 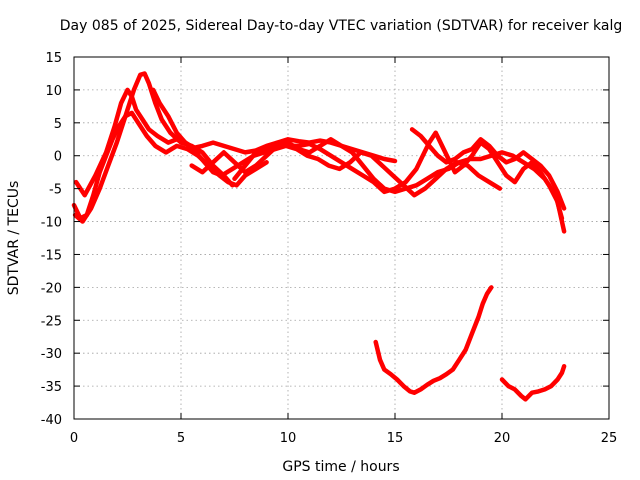 What do you see at coordinates (51, 387) in the screenshot?
I see `y-tick-label: -35` at bounding box center [51, 387].